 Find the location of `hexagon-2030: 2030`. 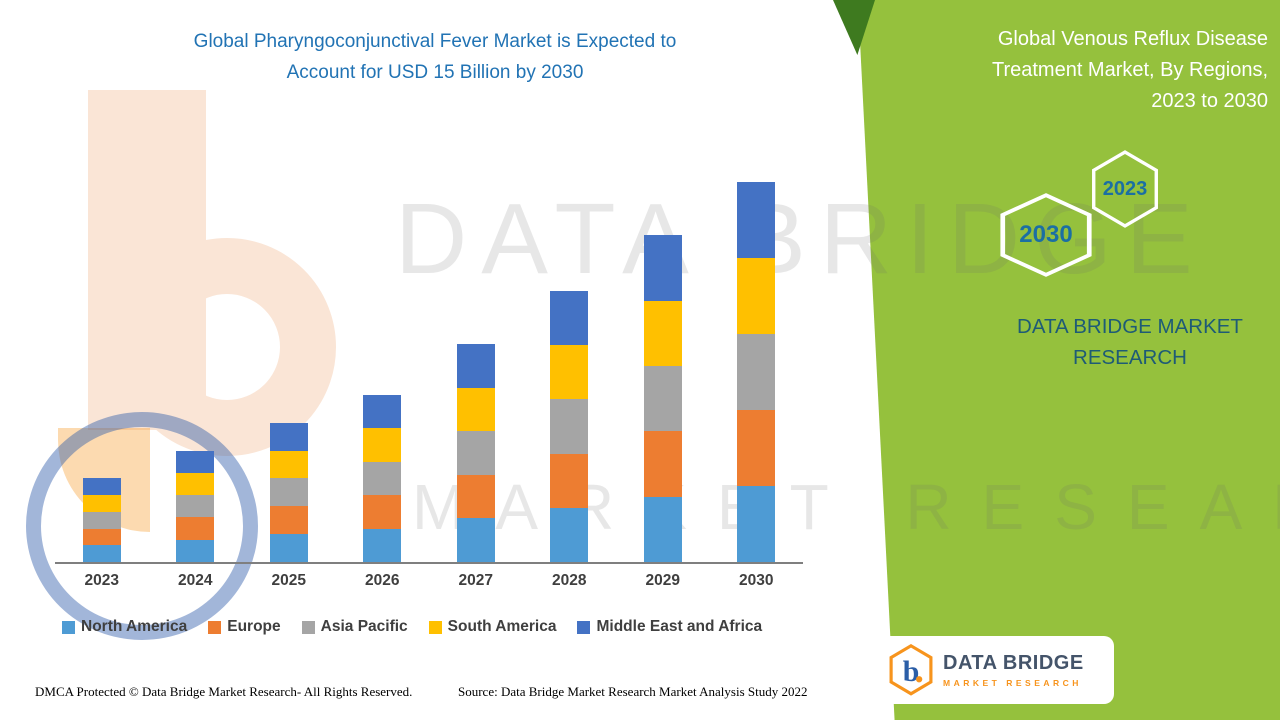

hexagon-2030: 2030 is located at coordinates (1046, 235).